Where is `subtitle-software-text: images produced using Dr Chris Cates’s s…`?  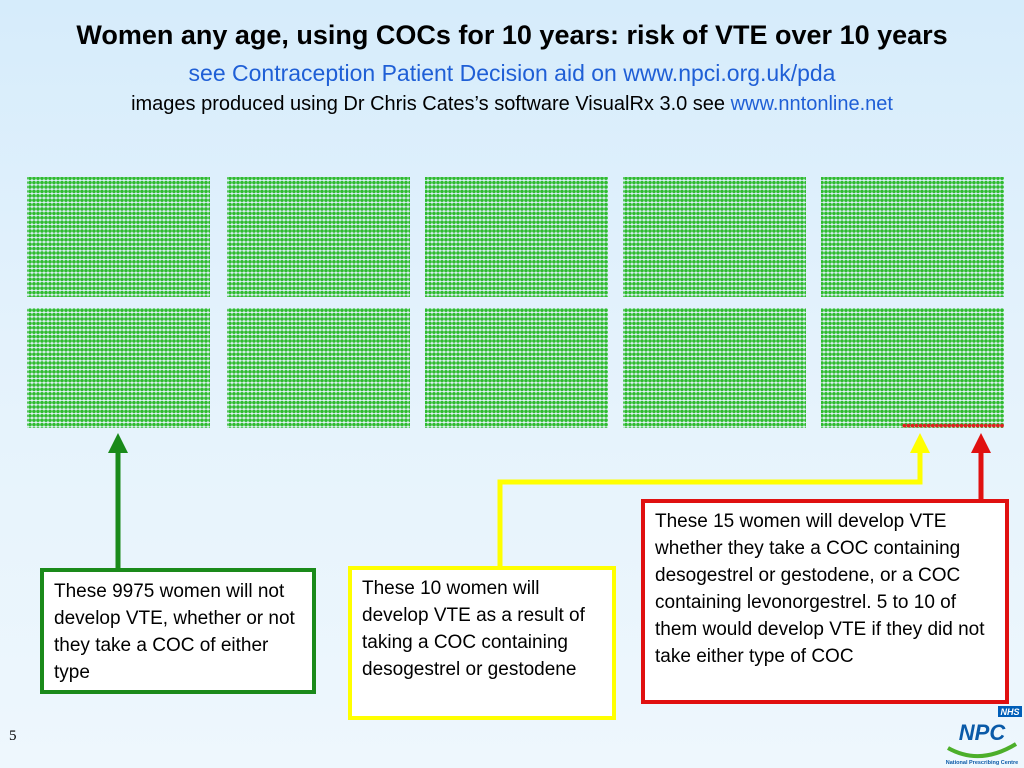 subtitle-software-text: images produced using Dr Chris Cates’s s… is located at coordinates (431, 104).